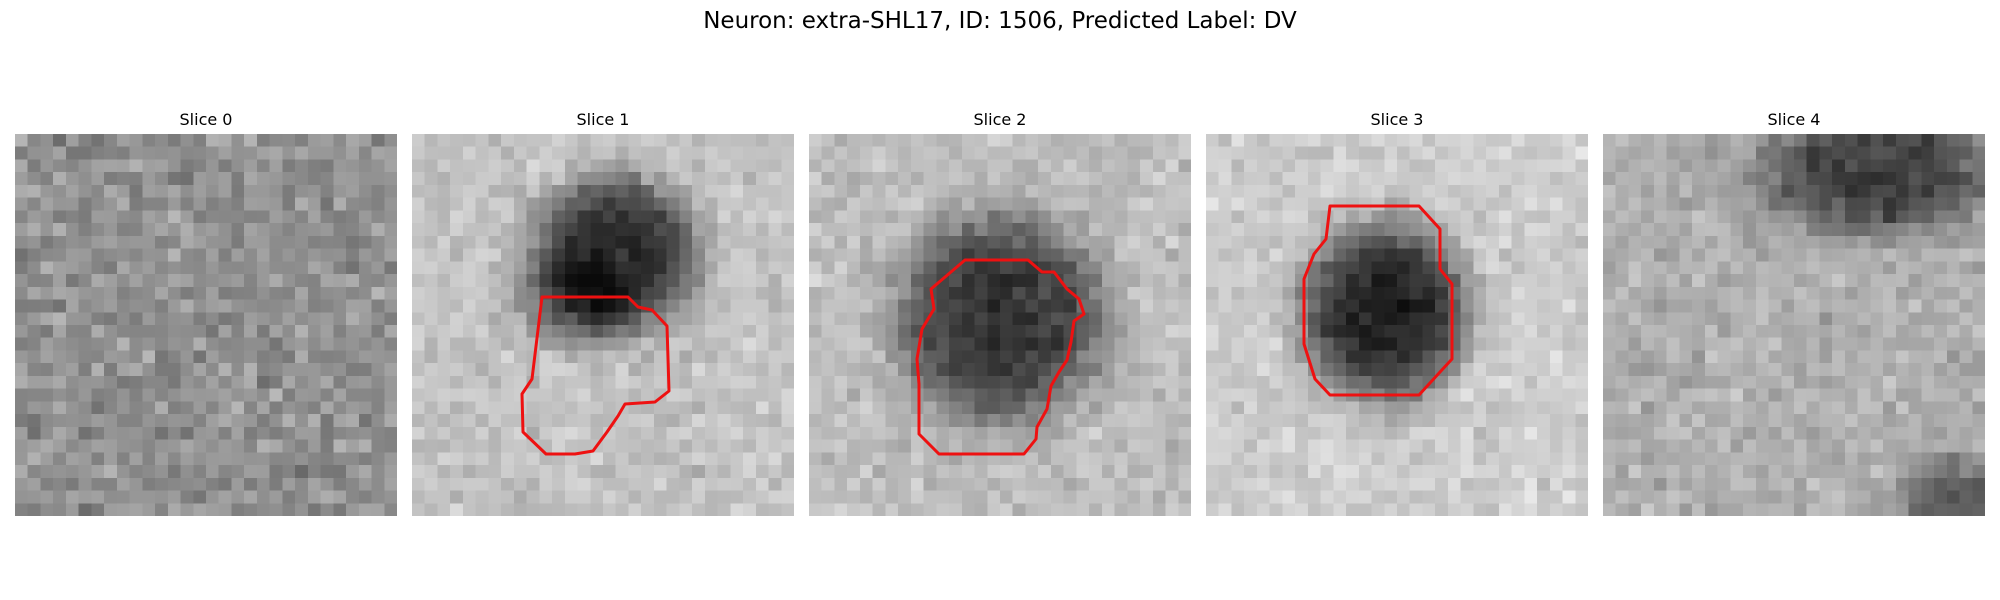 This screenshot has height=600, width=2000. Describe the element at coordinates (1794, 119) in the screenshot. I see `slice-title: Slice 4` at that location.